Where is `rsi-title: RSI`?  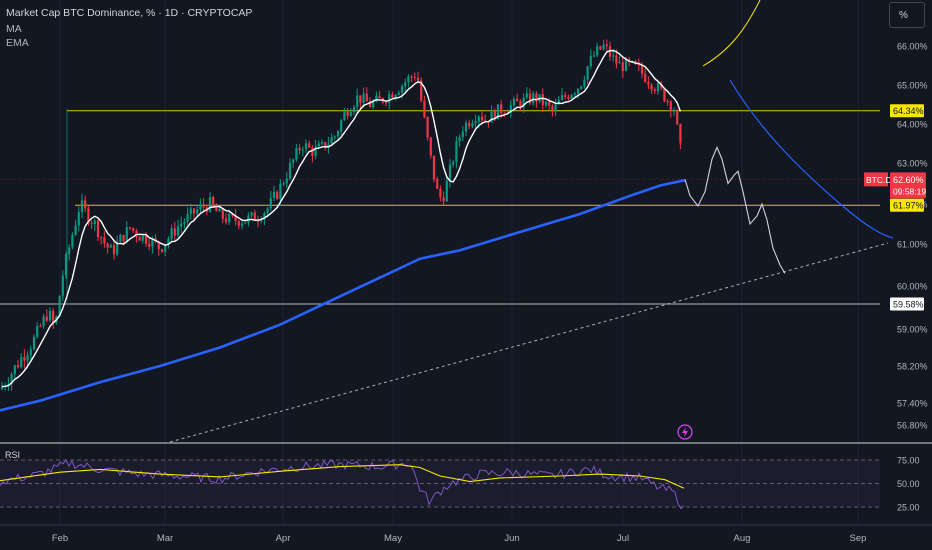 rsi-title: RSI is located at coordinates (12, 455).